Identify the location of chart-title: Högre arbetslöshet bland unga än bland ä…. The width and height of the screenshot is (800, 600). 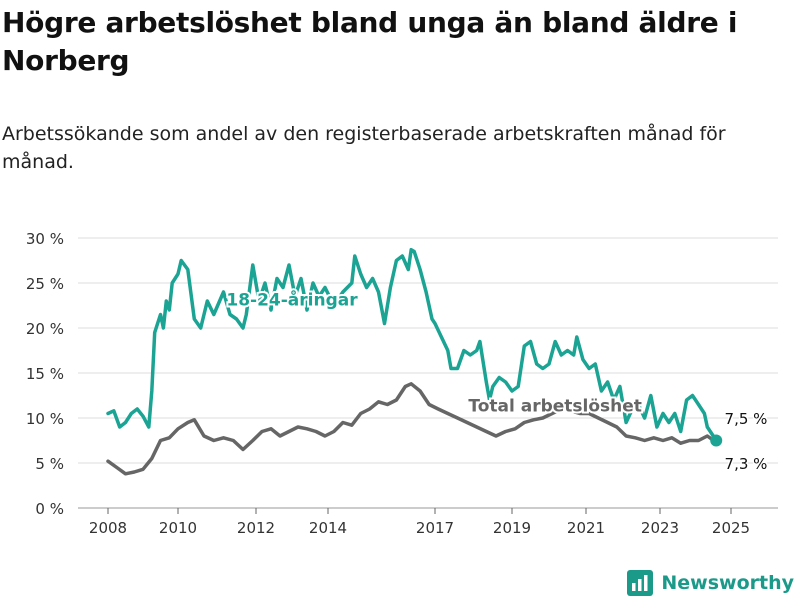
(370, 41).